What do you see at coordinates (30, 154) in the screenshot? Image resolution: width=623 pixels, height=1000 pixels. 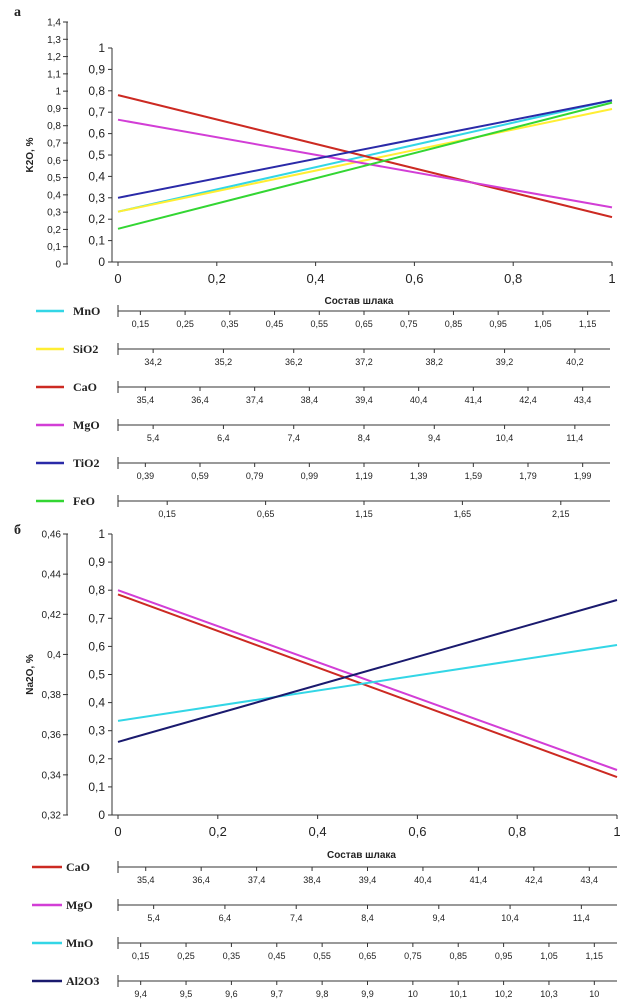 I see `y-axis-title: K2O, %` at bounding box center [30, 154].